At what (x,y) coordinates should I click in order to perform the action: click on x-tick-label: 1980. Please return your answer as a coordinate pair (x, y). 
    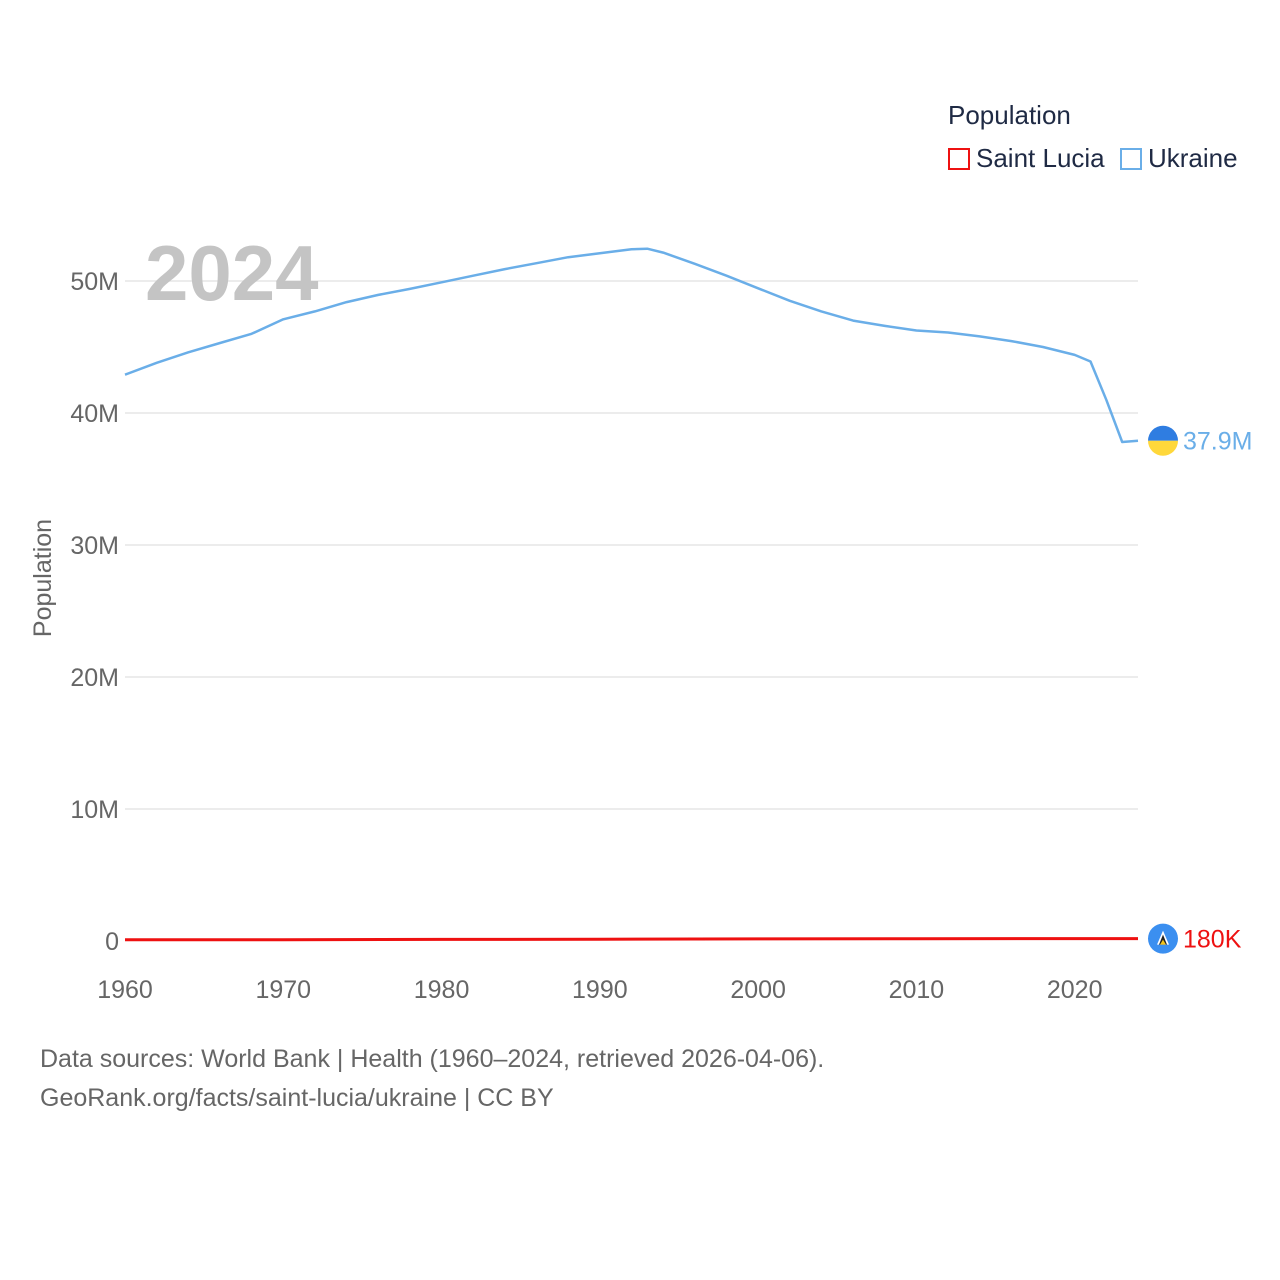
    Looking at the image, I should click on (442, 990).